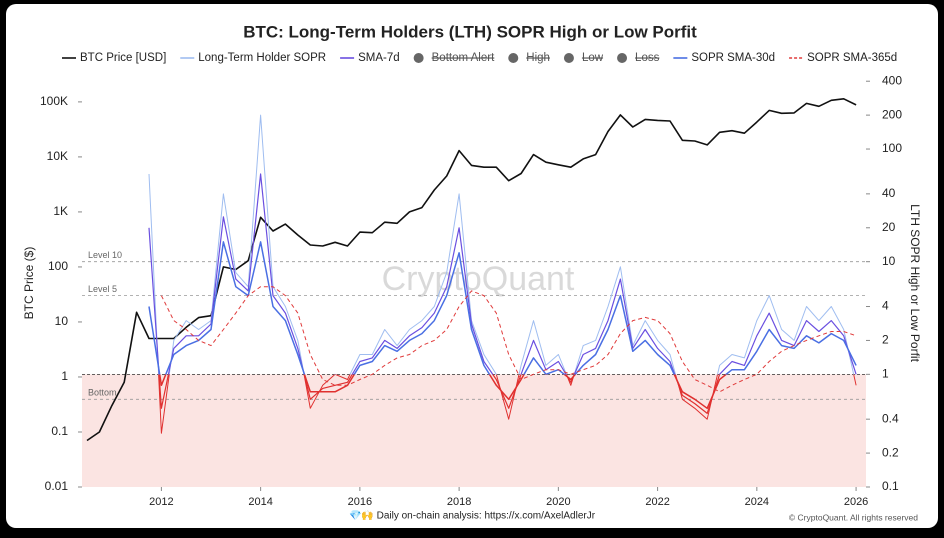 This screenshot has width=944, height=538. What do you see at coordinates (657, 502) in the screenshot?
I see `x-tick-label: 2022` at bounding box center [657, 502].